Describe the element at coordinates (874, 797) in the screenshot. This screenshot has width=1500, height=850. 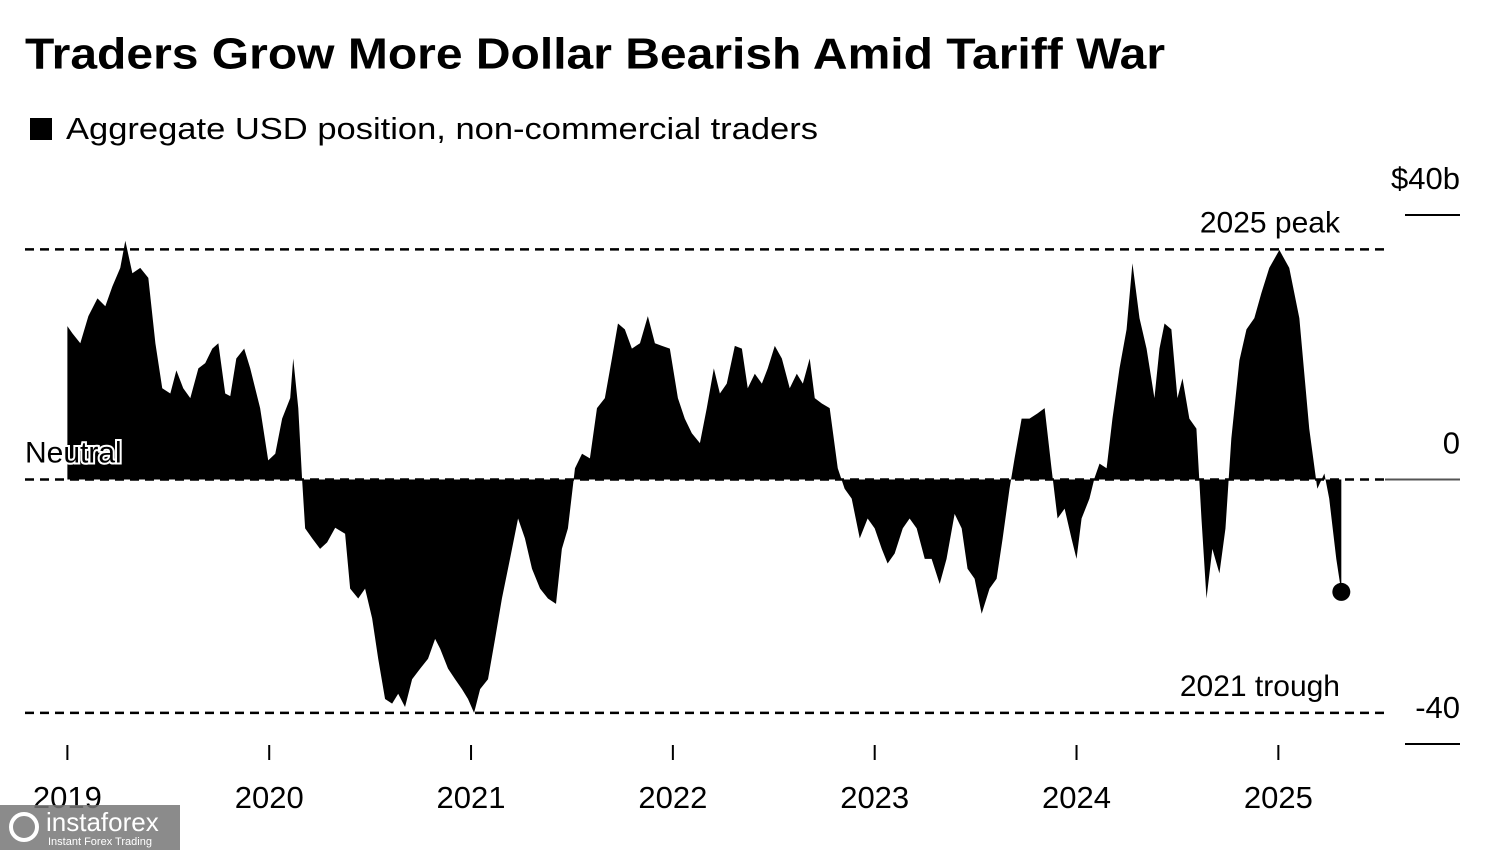
I see `x-tick-label: 2023` at that location.